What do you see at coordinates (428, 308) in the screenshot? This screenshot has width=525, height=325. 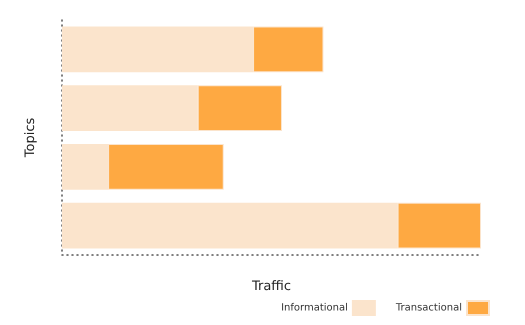 I see `legend-label: Transactional` at bounding box center [428, 308].